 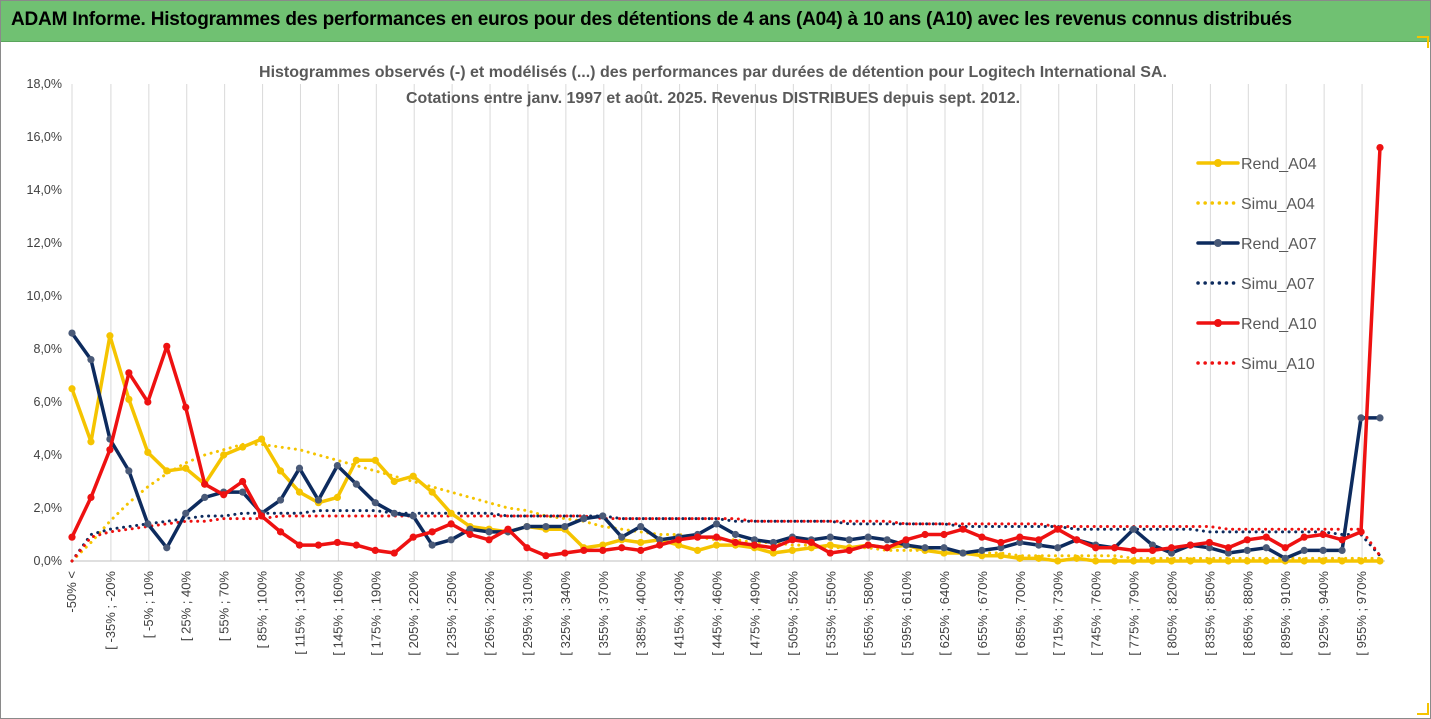 What do you see at coordinates (982, 613) in the screenshot?
I see `x-tick-label: [ 655% ; 670%` at bounding box center [982, 613].